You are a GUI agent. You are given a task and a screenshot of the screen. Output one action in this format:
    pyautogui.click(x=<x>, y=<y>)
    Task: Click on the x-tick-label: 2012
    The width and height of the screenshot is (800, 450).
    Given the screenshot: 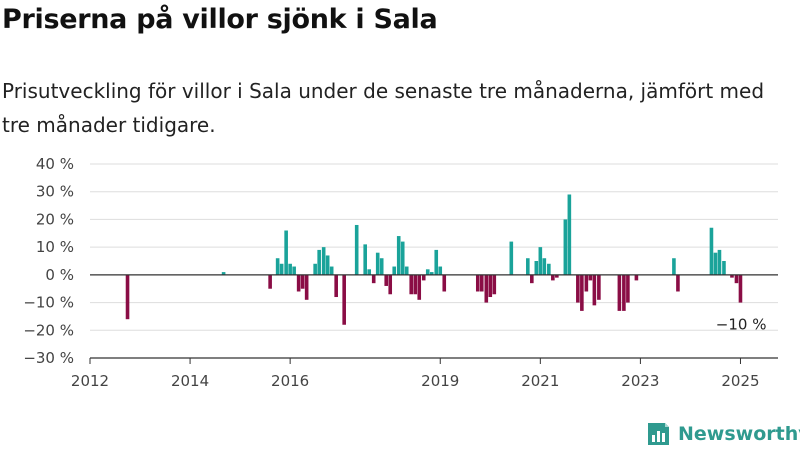 What is the action you would take?
    pyautogui.click(x=90, y=381)
    